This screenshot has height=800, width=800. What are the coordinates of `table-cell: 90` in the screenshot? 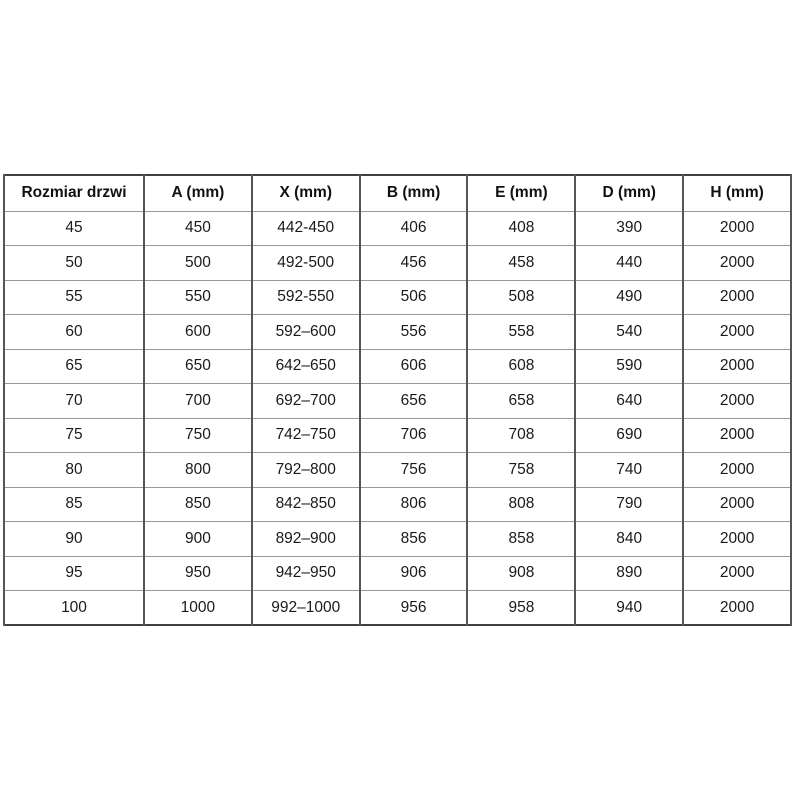 It's located at (74, 539).